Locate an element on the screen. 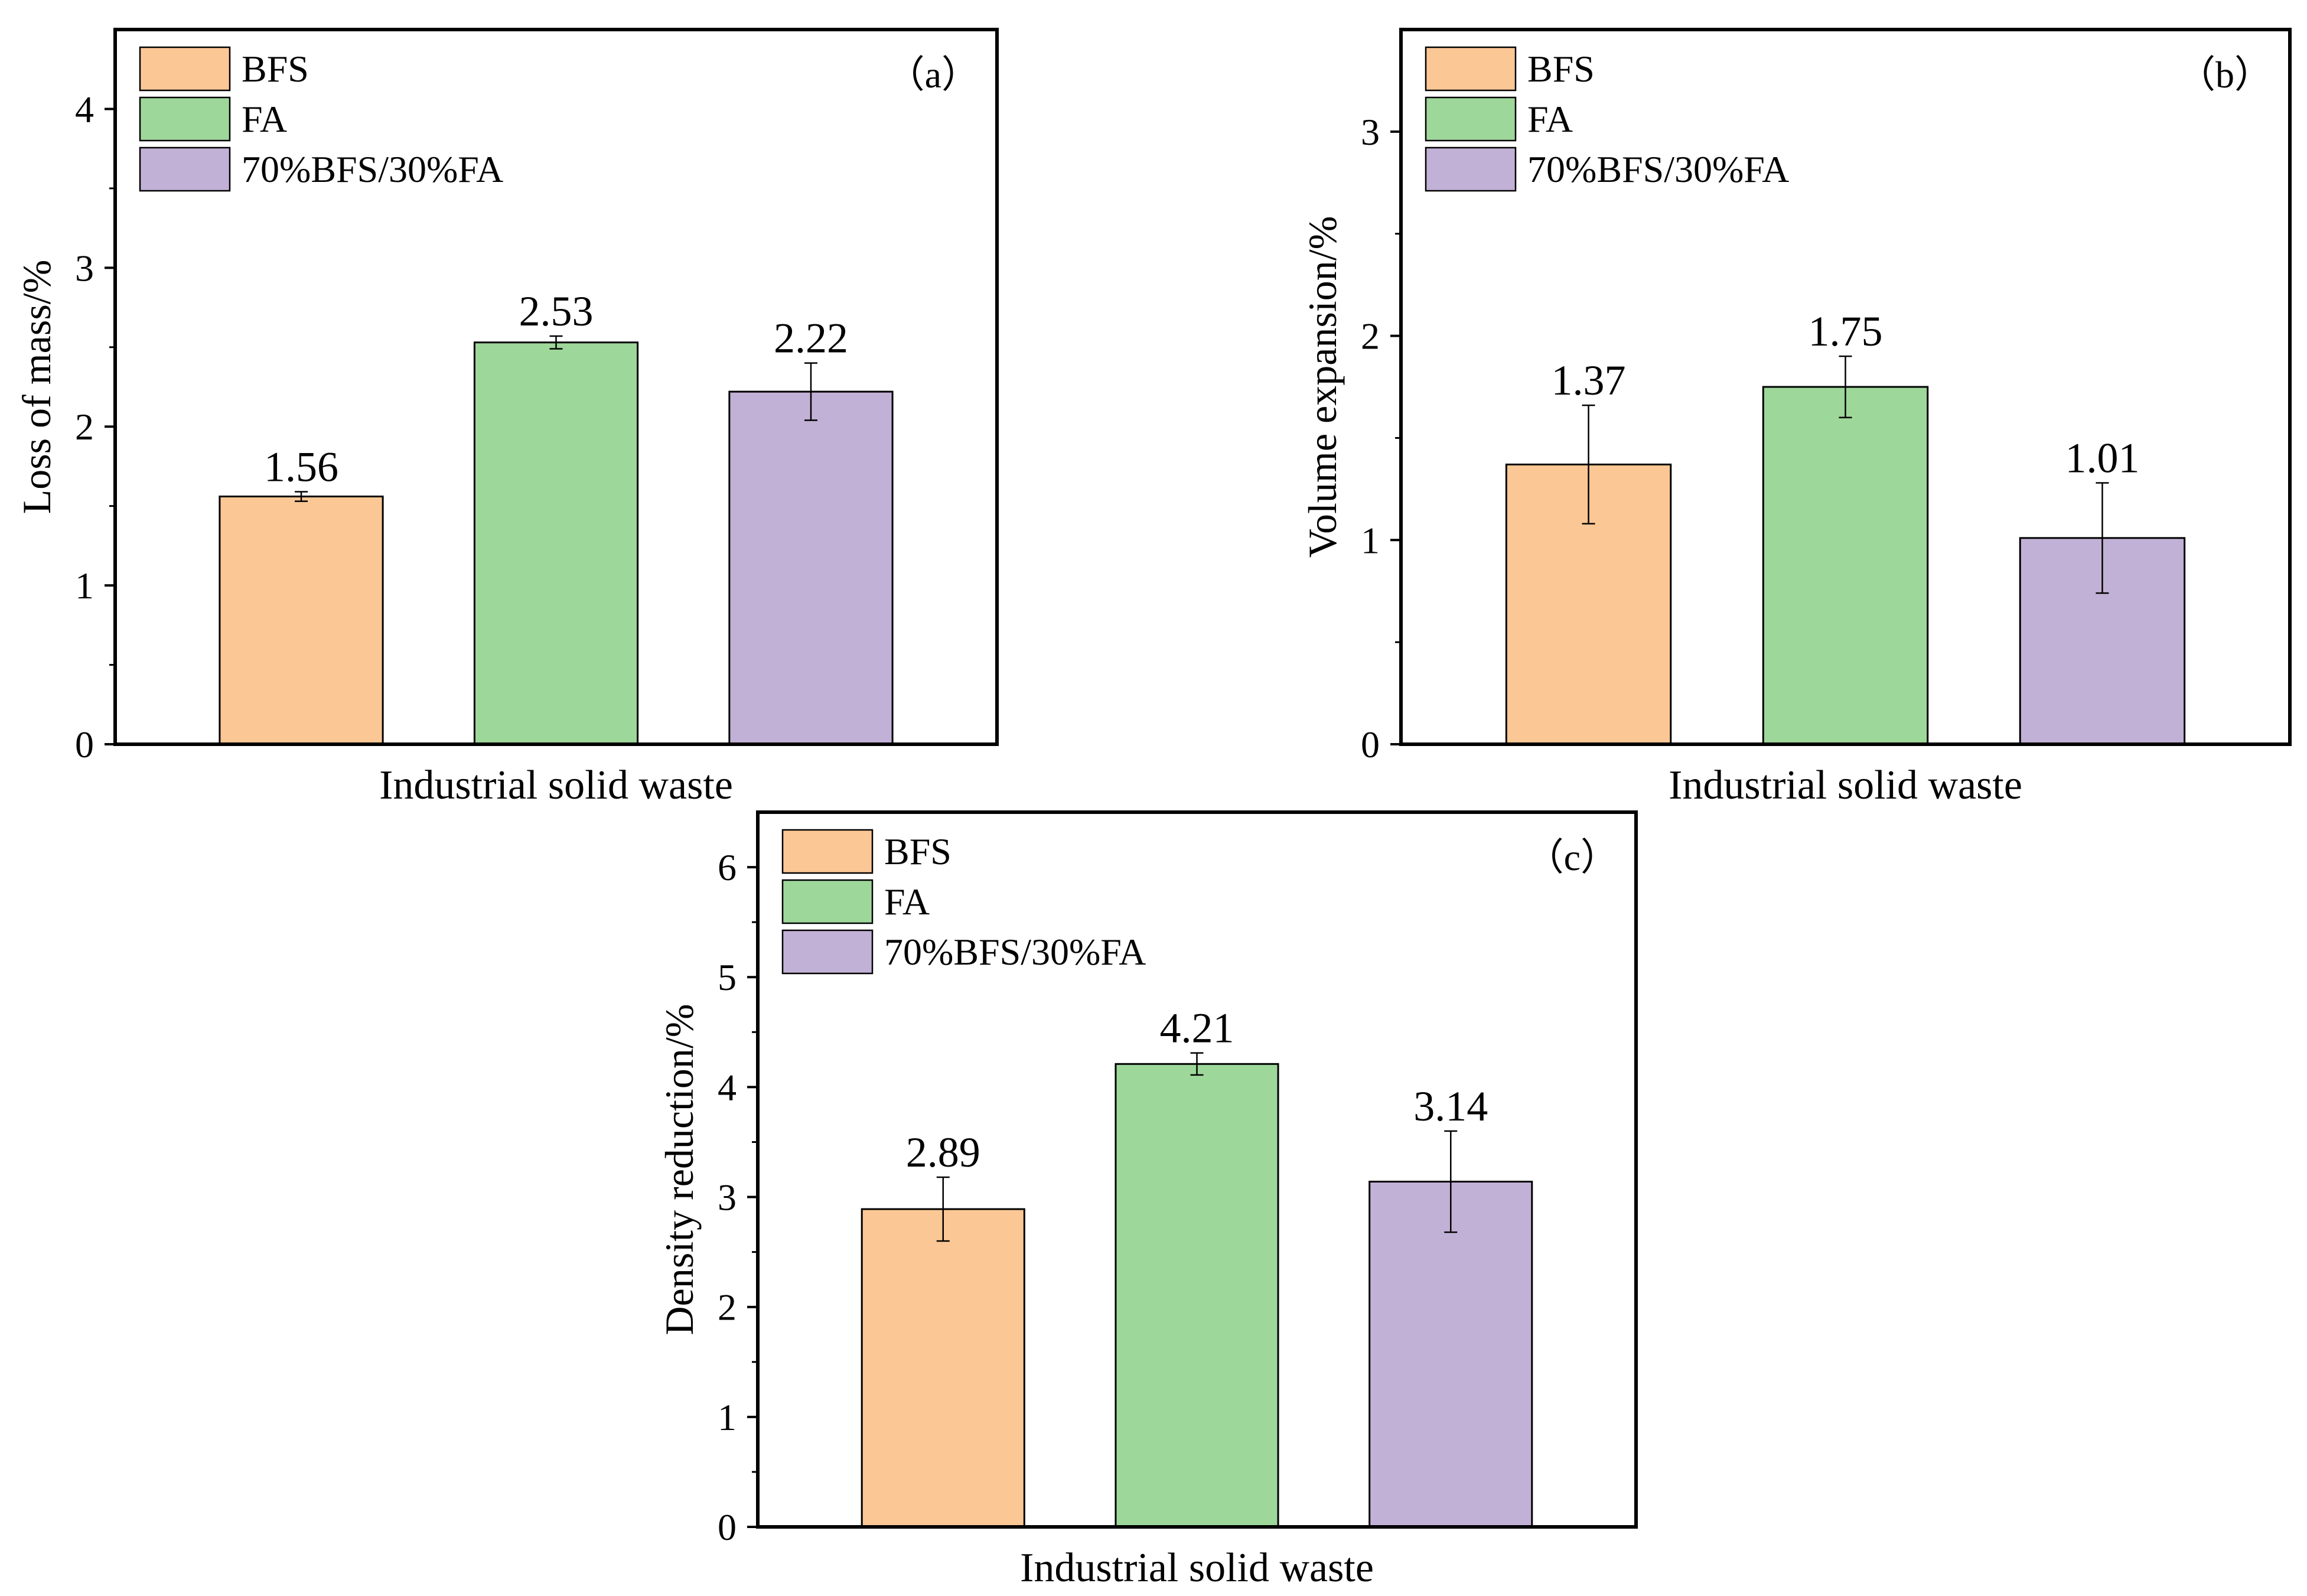 The height and width of the screenshot is (1596, 2307). y-tick-label: 6 is located at coordinates (727, 867).